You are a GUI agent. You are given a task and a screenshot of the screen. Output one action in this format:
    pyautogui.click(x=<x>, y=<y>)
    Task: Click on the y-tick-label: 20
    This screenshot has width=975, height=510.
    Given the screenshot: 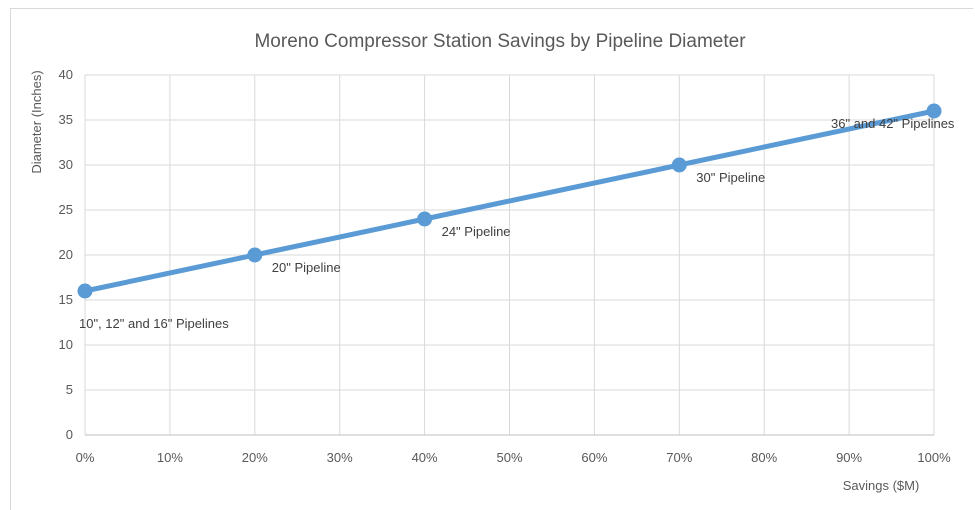 What is the action you would take?
    pyautogui.click(x=66, y=254)
    